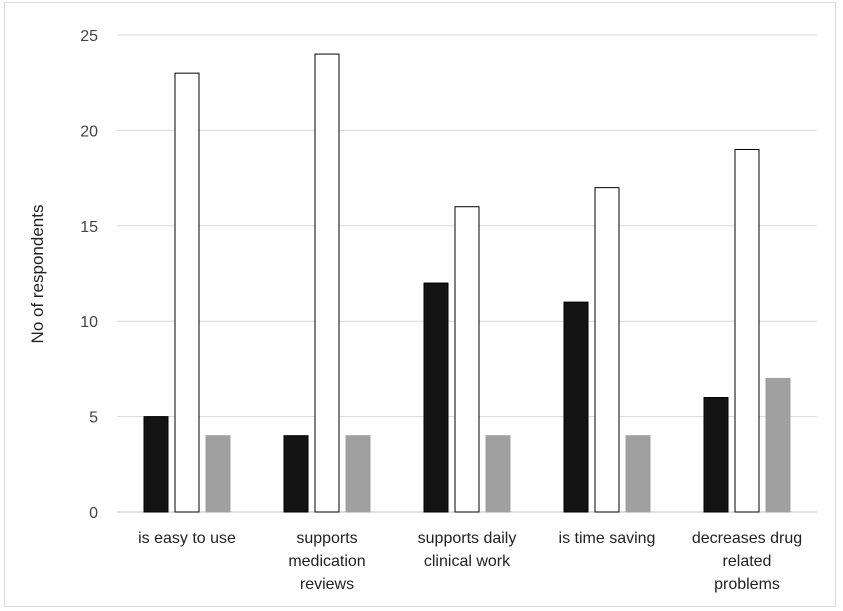 This screenshot has height=611, width=843. What do you see at coordinates (326, 538) in the screenshot?
I see `x-category-label: supports` at bounding box center [326, 538].